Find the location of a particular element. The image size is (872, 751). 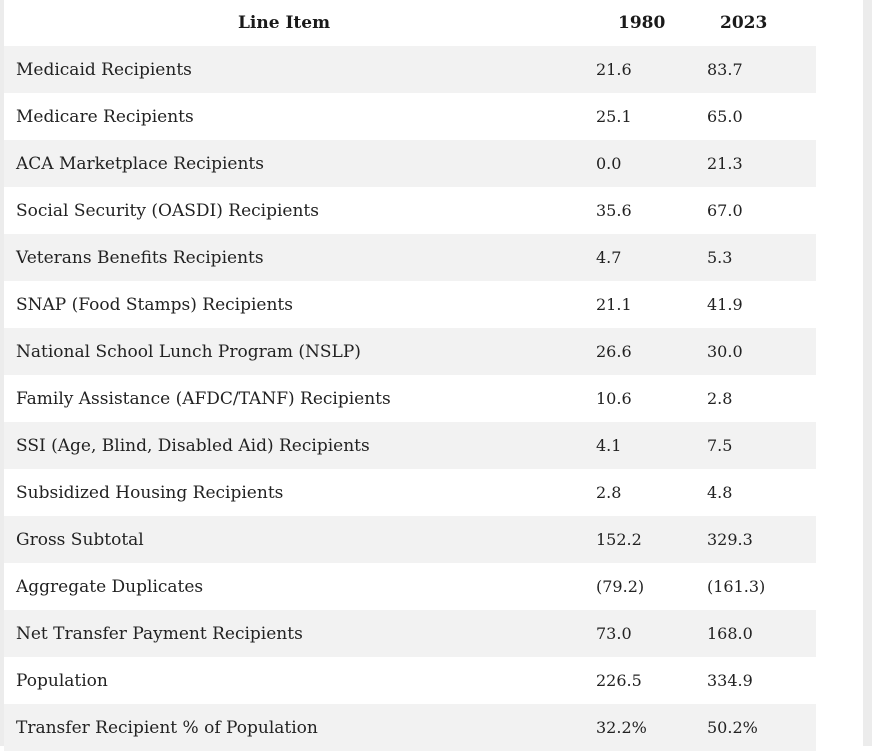

table-row: Subsidized Housing Recipients 2.8 4.8 is located at coordinates (410, 492).